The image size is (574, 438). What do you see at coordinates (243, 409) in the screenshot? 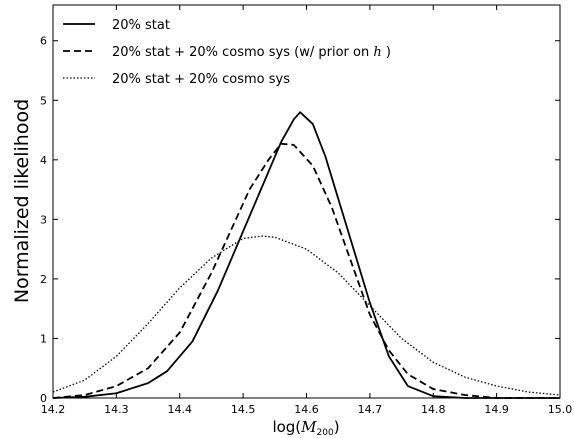
I see `x-tick-label: 14.5` at bounding box center [243, 409].